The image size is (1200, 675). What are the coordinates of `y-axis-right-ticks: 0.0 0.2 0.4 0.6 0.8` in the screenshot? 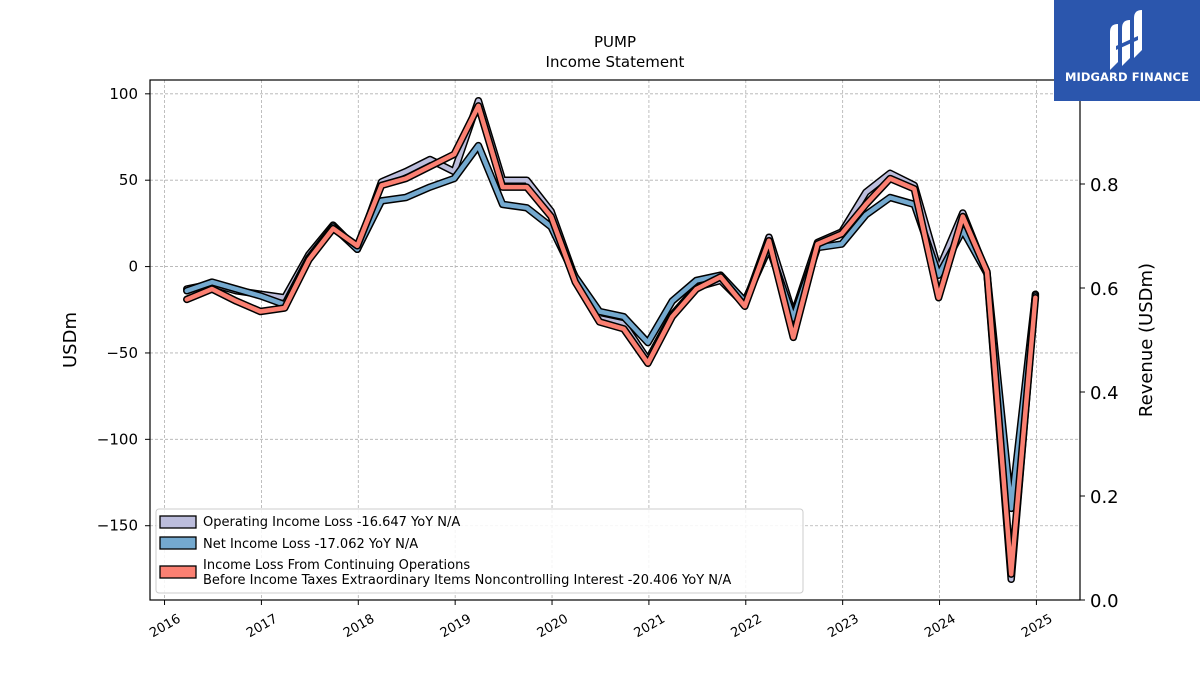 It's located at (1099, 393).